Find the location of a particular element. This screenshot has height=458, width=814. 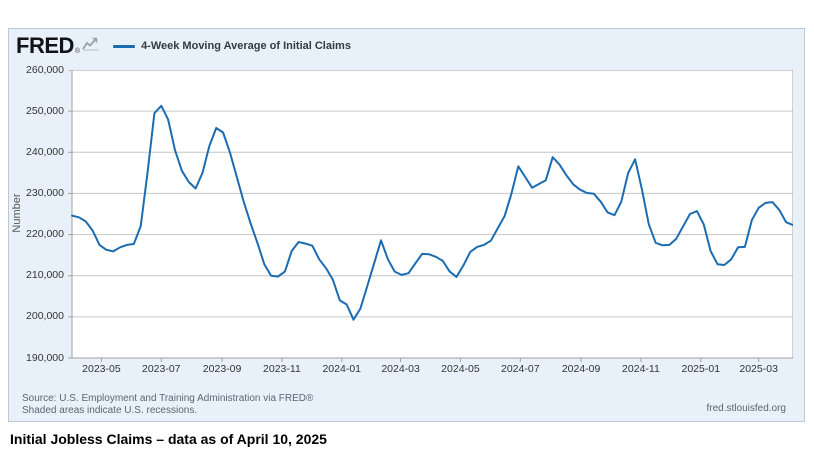

x-tick-label: 2024-11 is located at coordinates (641, 369).